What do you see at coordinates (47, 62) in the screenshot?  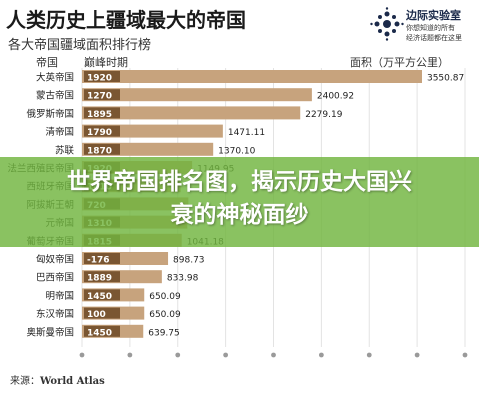 I see `column-header-empire: 帝国` at bounding box center [47, 62].